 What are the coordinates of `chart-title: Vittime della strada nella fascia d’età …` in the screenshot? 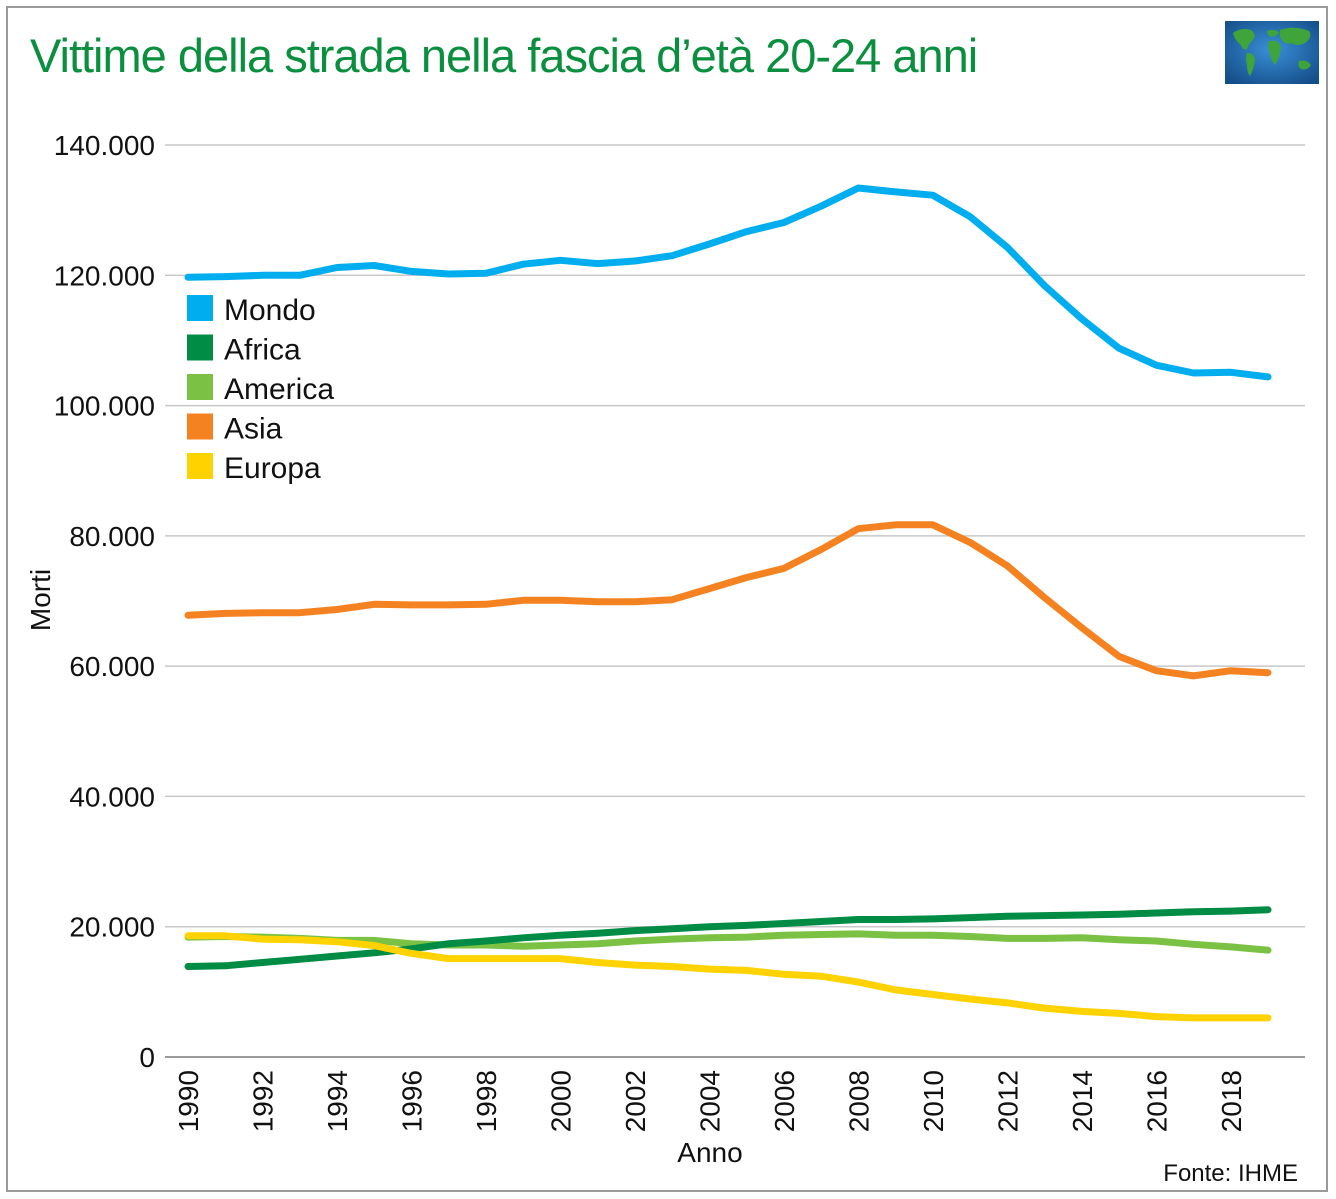 It's located at (504, 55).